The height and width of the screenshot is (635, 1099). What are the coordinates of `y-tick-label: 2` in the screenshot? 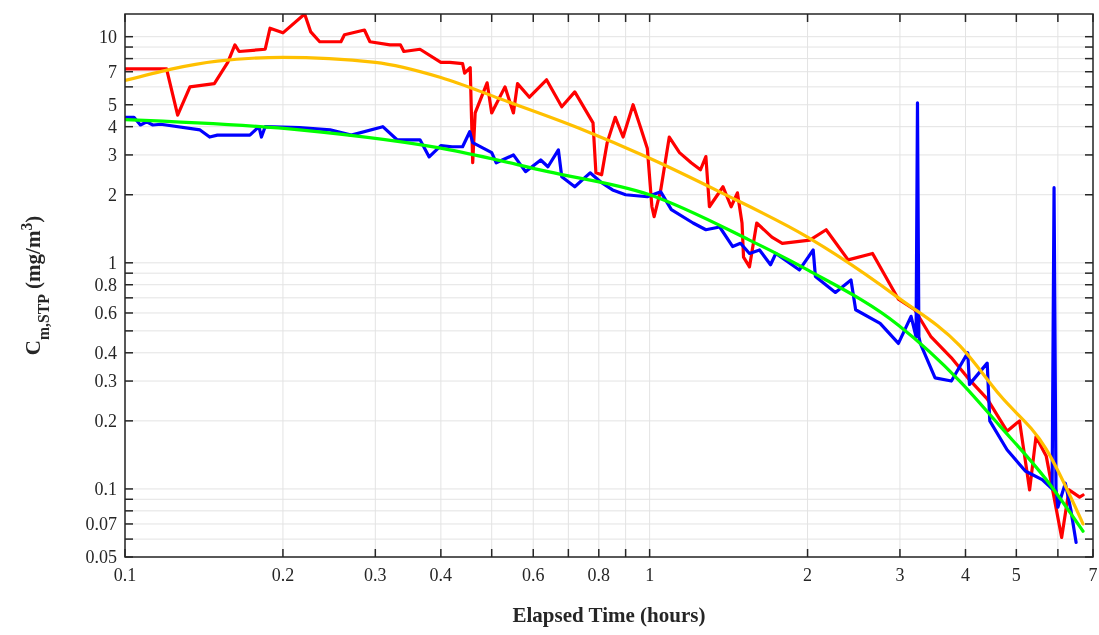 It's located at (112, 195).